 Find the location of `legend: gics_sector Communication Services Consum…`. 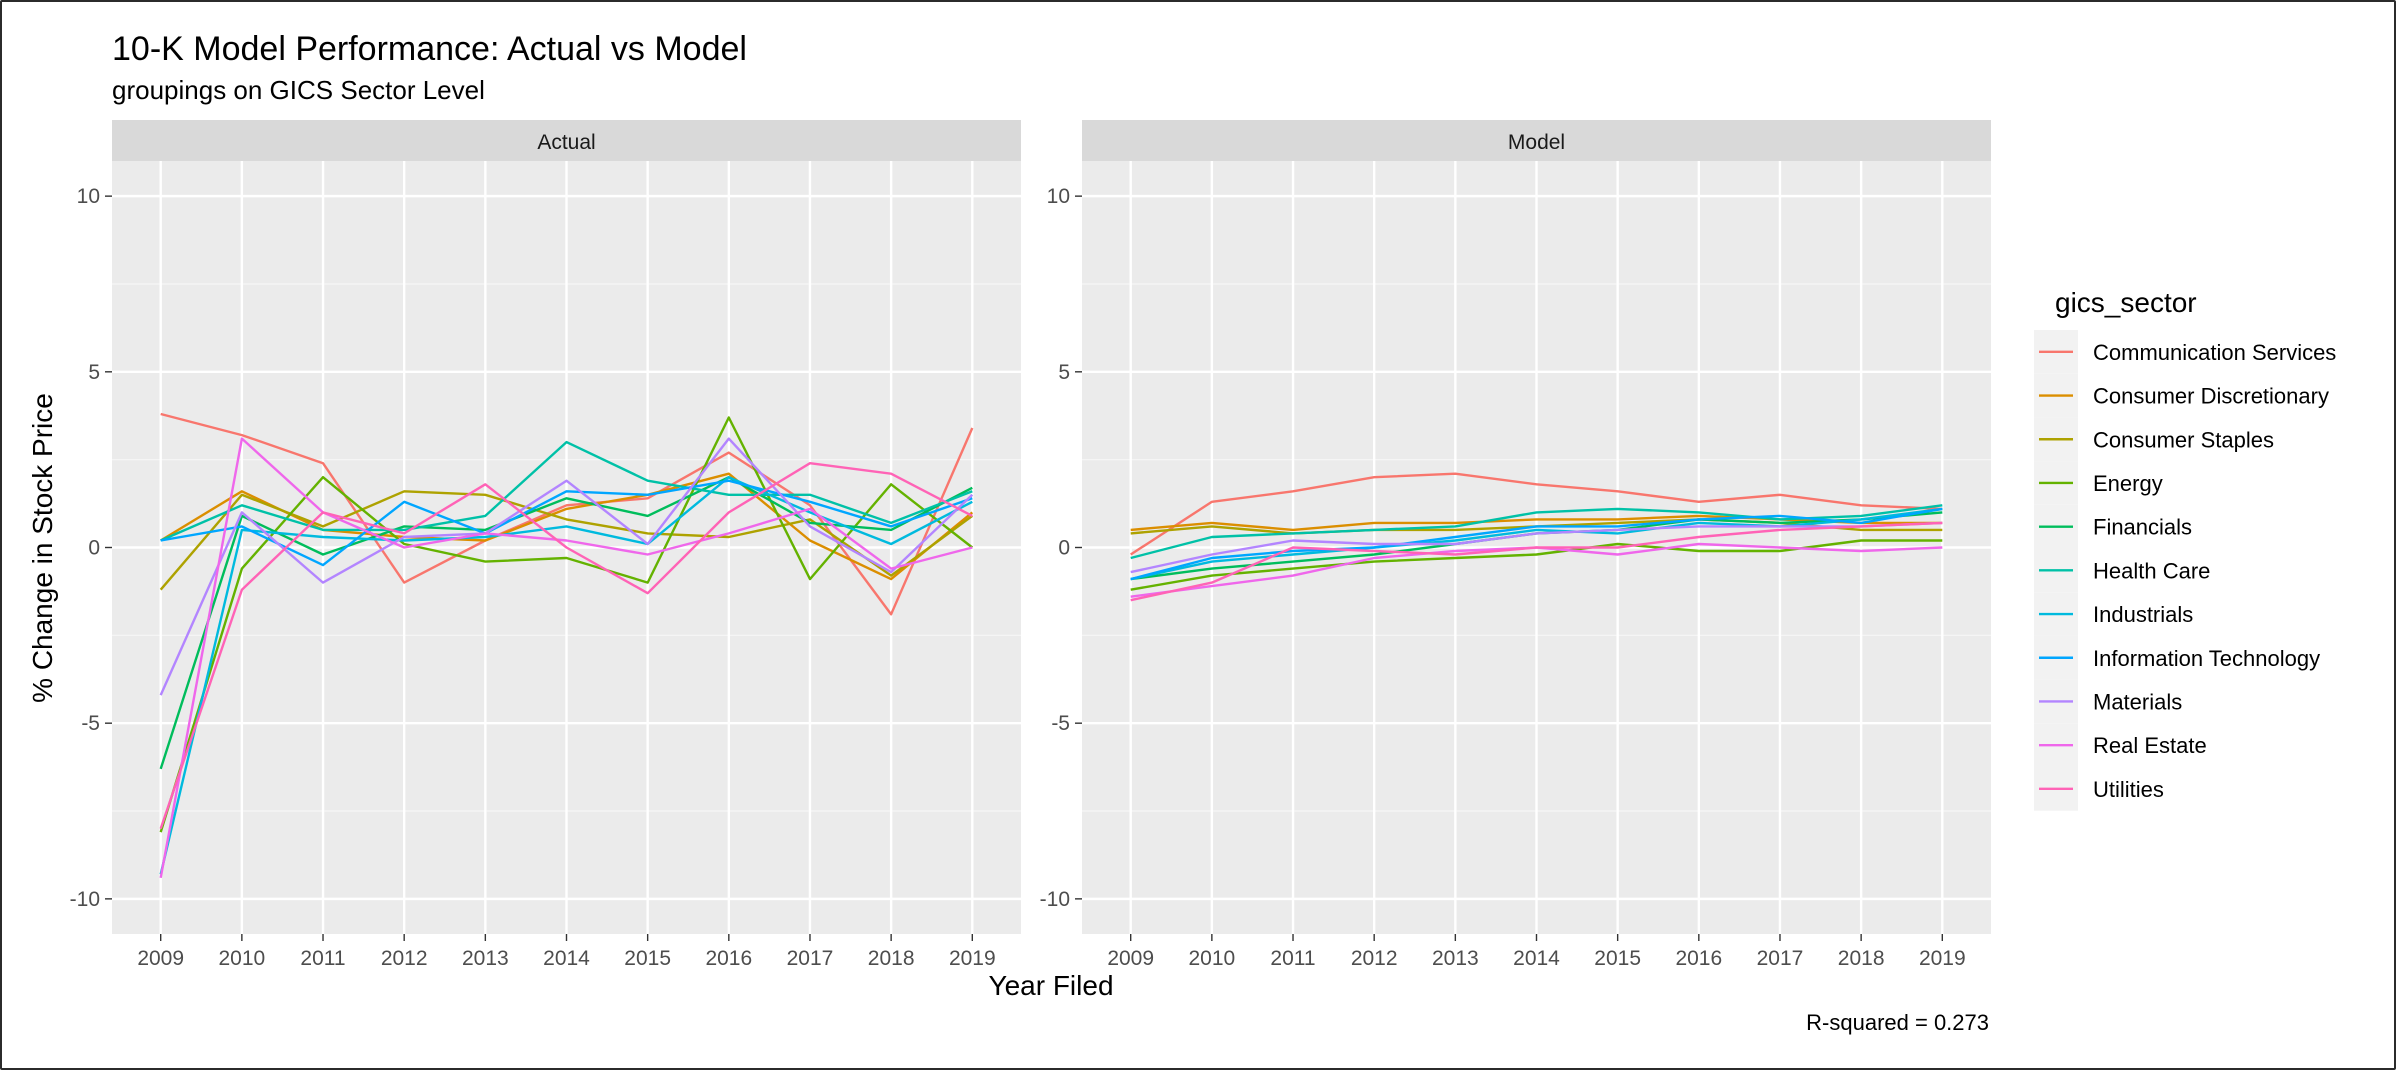

legend: gics_sector Communication Services Consum… is located at coordinates (2185, 549).